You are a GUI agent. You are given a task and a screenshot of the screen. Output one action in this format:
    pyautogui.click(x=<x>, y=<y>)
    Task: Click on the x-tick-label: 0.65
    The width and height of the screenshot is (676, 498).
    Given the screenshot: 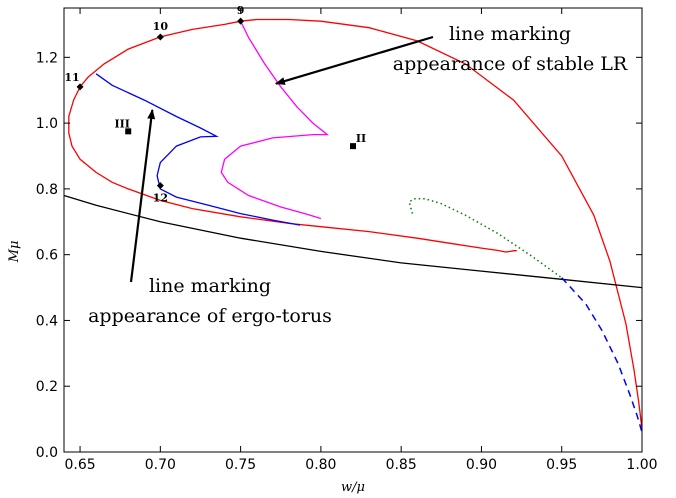 What is the action you would take?
    pyautogui.click(x=79, y=465)
    